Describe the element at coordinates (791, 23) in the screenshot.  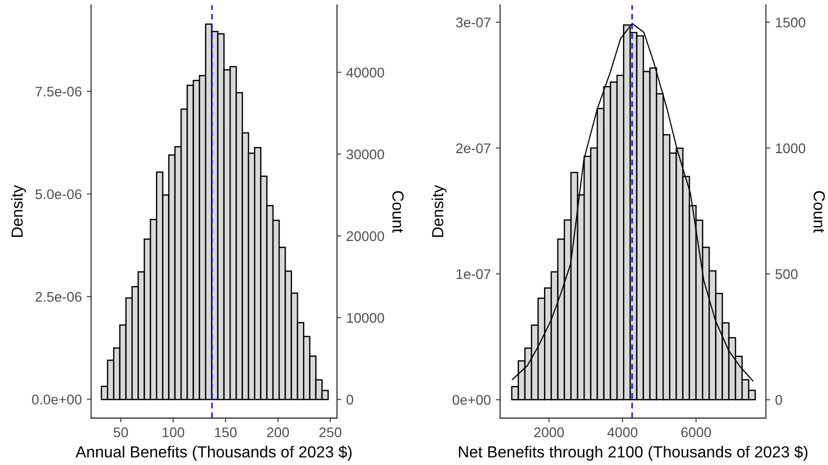
I see `y2-tick-label: 1500` at that location.